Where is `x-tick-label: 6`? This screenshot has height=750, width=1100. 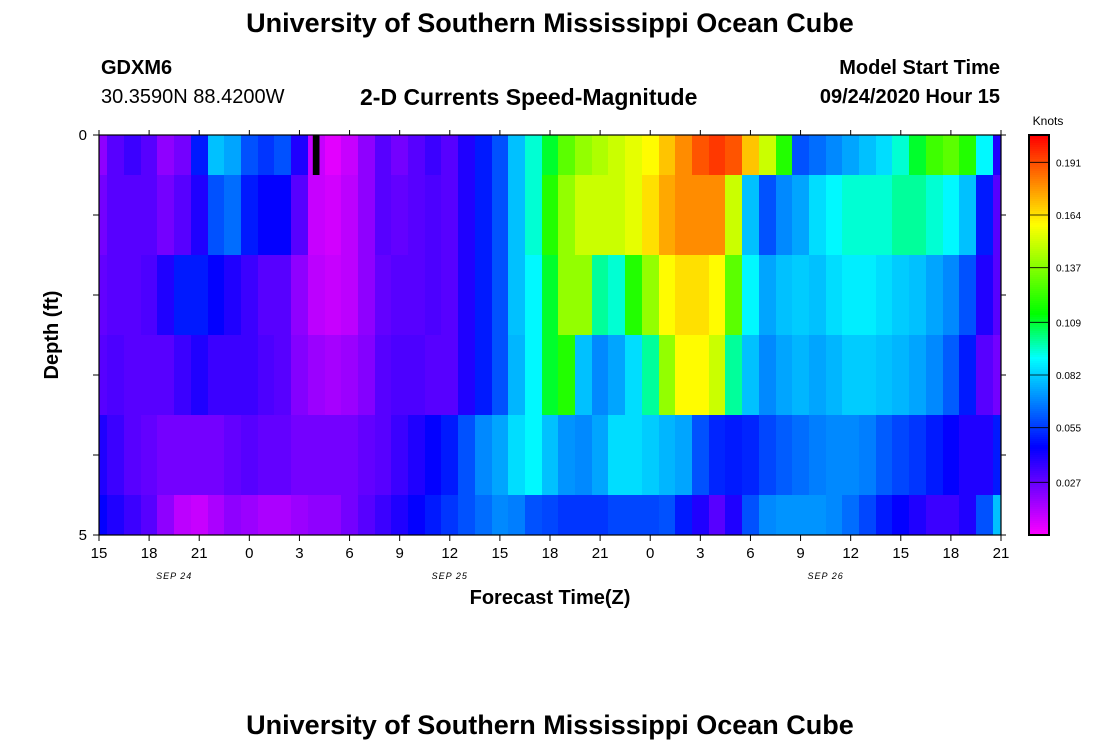
x-tick-label: 6 is located at coordinates (349, 553).